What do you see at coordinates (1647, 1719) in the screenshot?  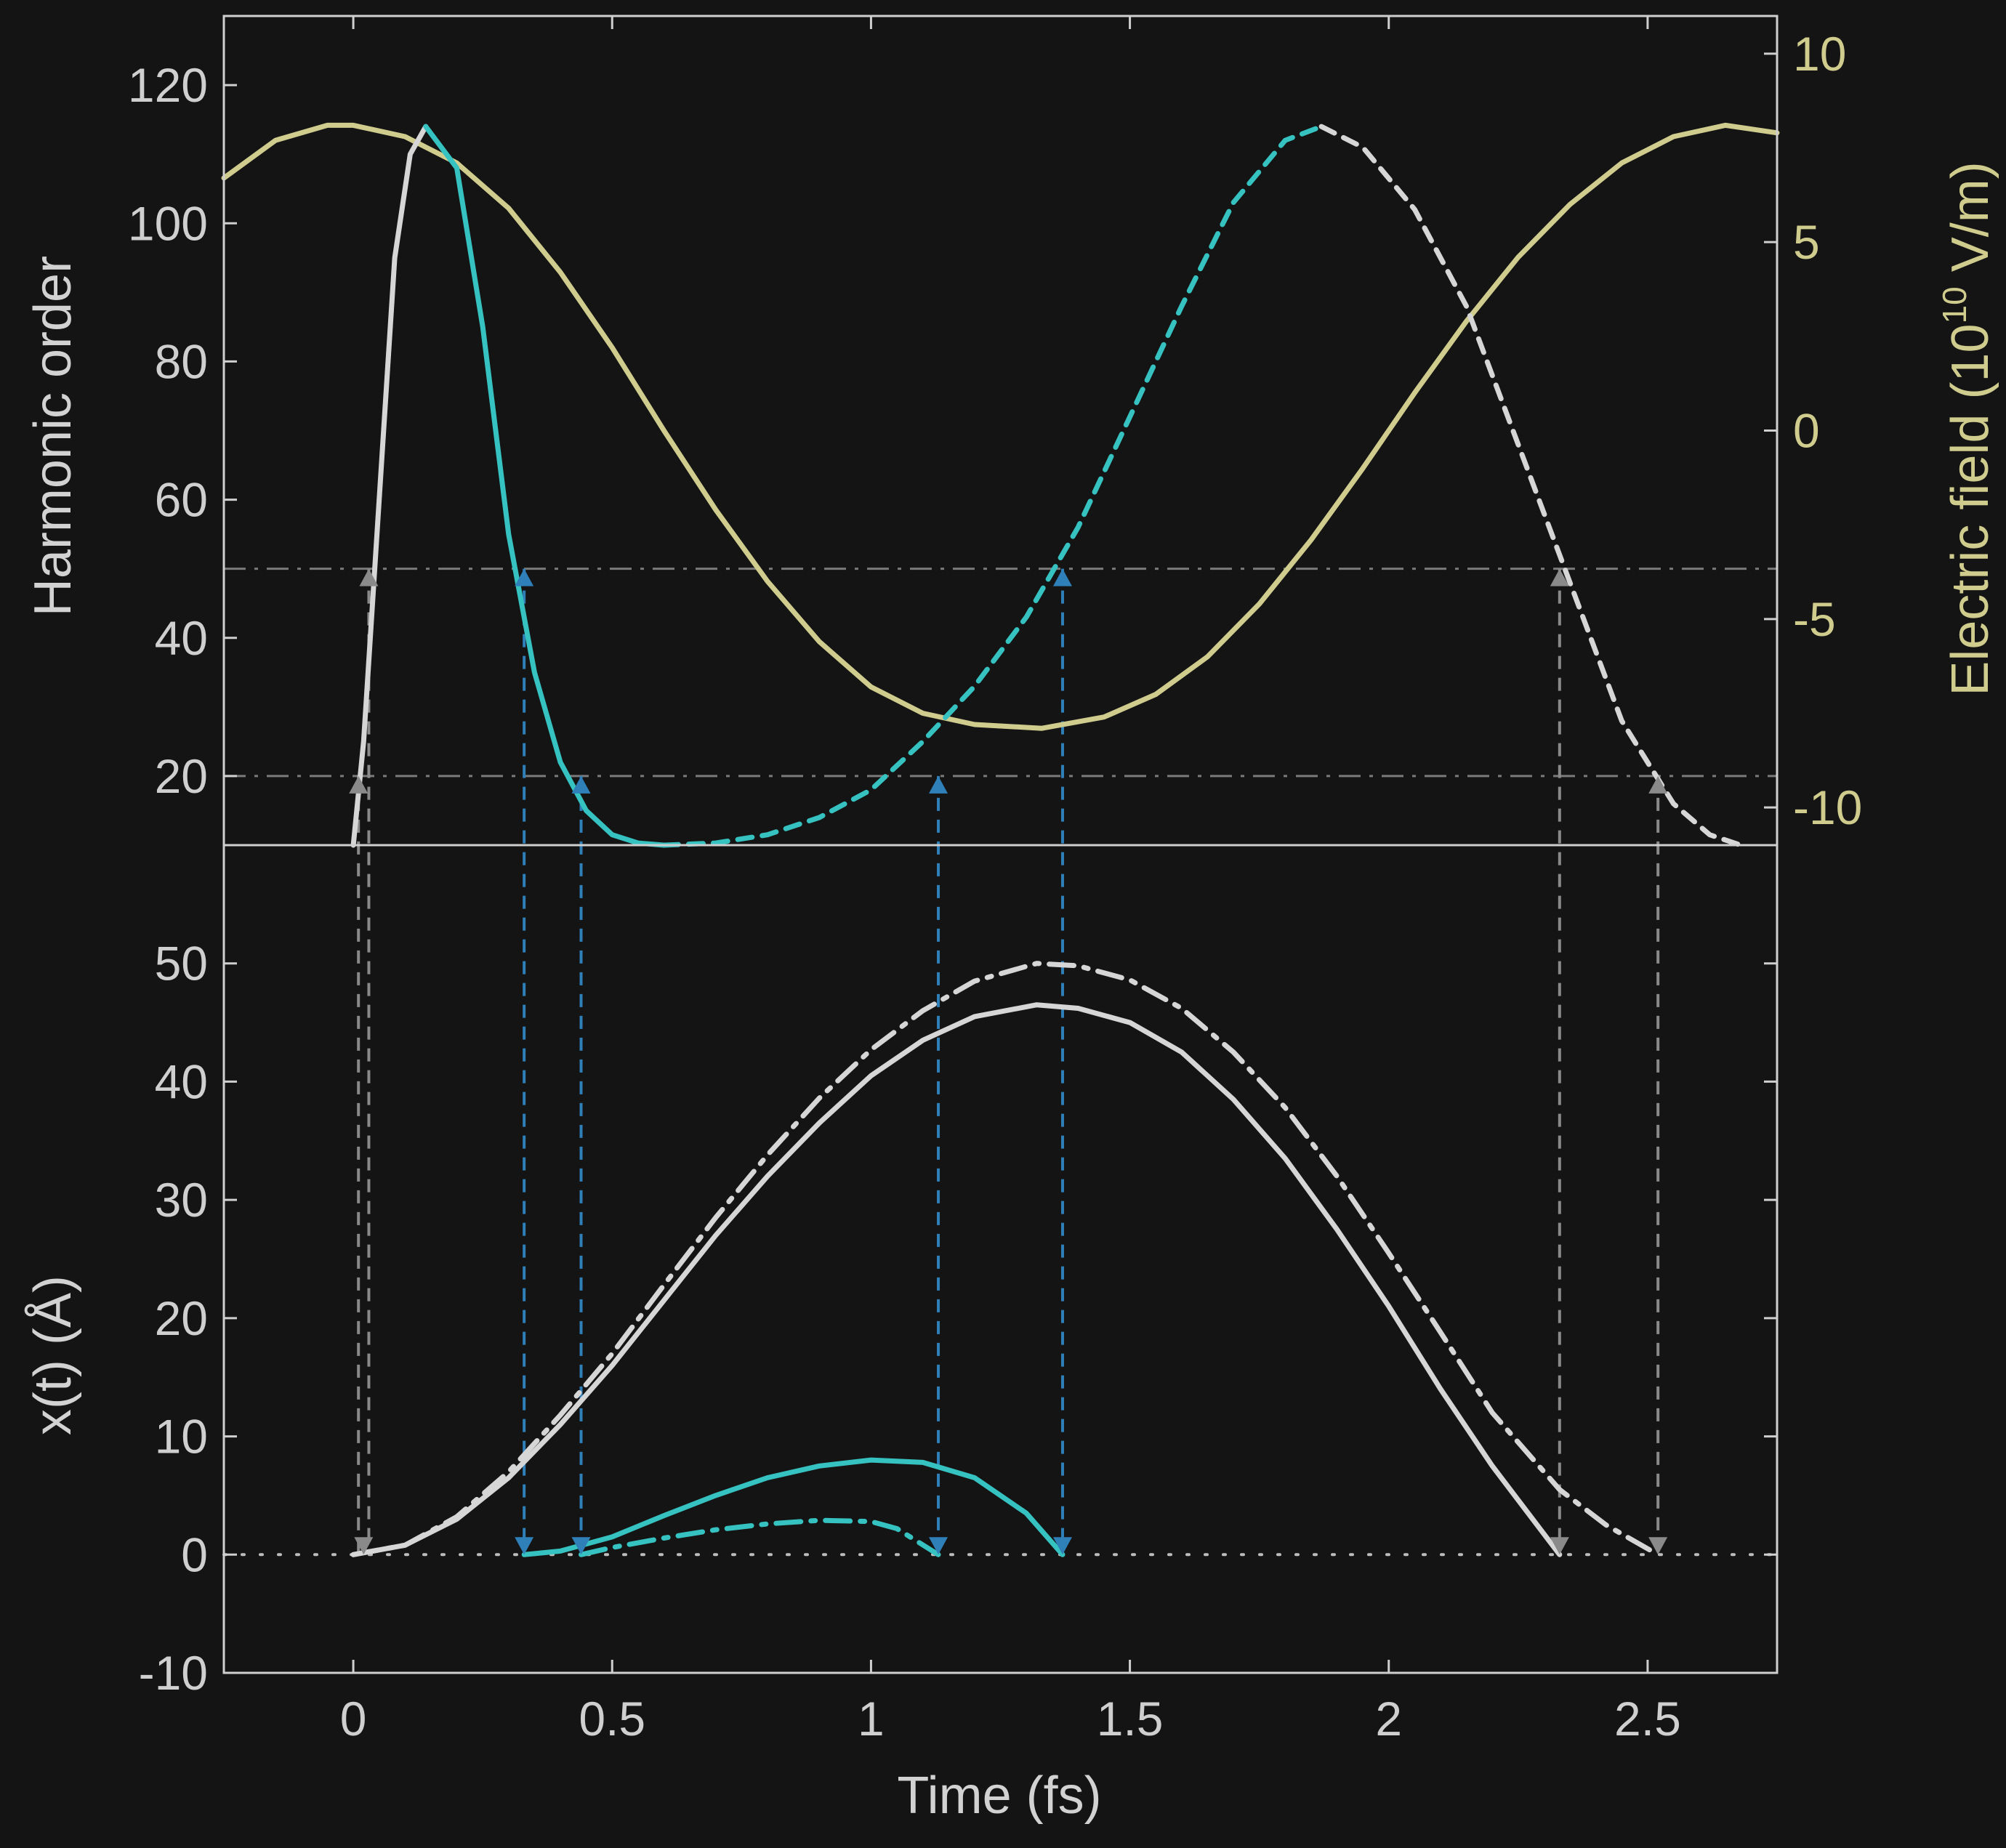 I see `x-tick-label-2.5: 2.5` at bounding box center [1647, 1719].